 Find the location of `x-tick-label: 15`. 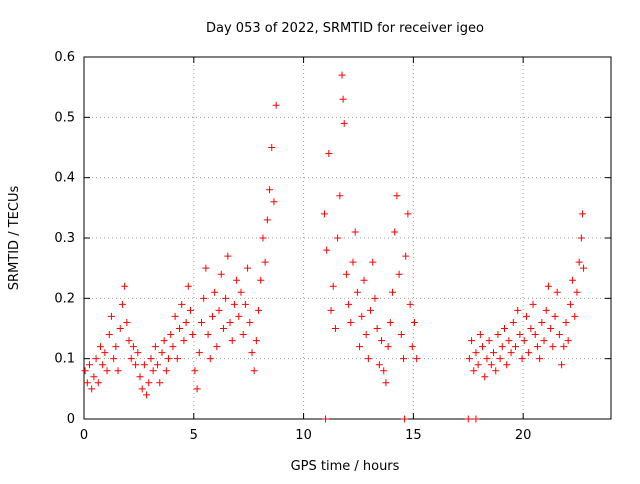

x-tick-label: 15 is located at coordinates (413, 435).